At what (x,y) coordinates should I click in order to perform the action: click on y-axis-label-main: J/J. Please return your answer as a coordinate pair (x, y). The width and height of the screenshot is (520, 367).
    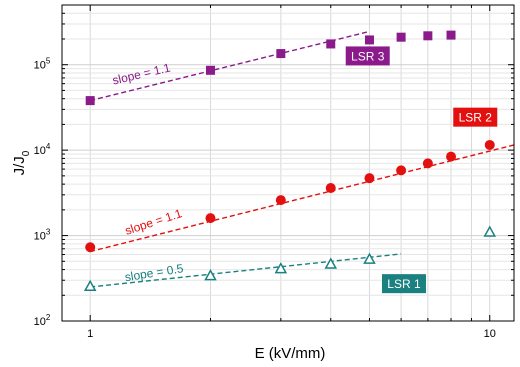
    Looking at the image, I should click on (19, 165).